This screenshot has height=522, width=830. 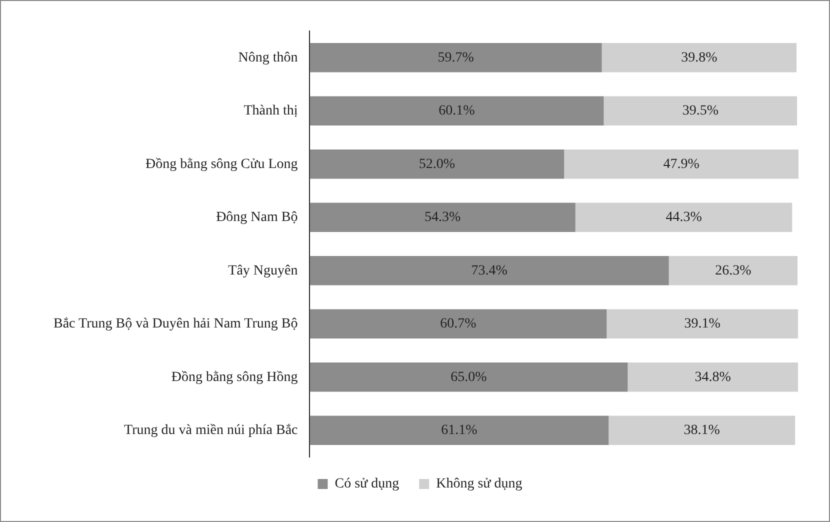 I want to click on data-label: 59.7%, so click(x=456, y=58).